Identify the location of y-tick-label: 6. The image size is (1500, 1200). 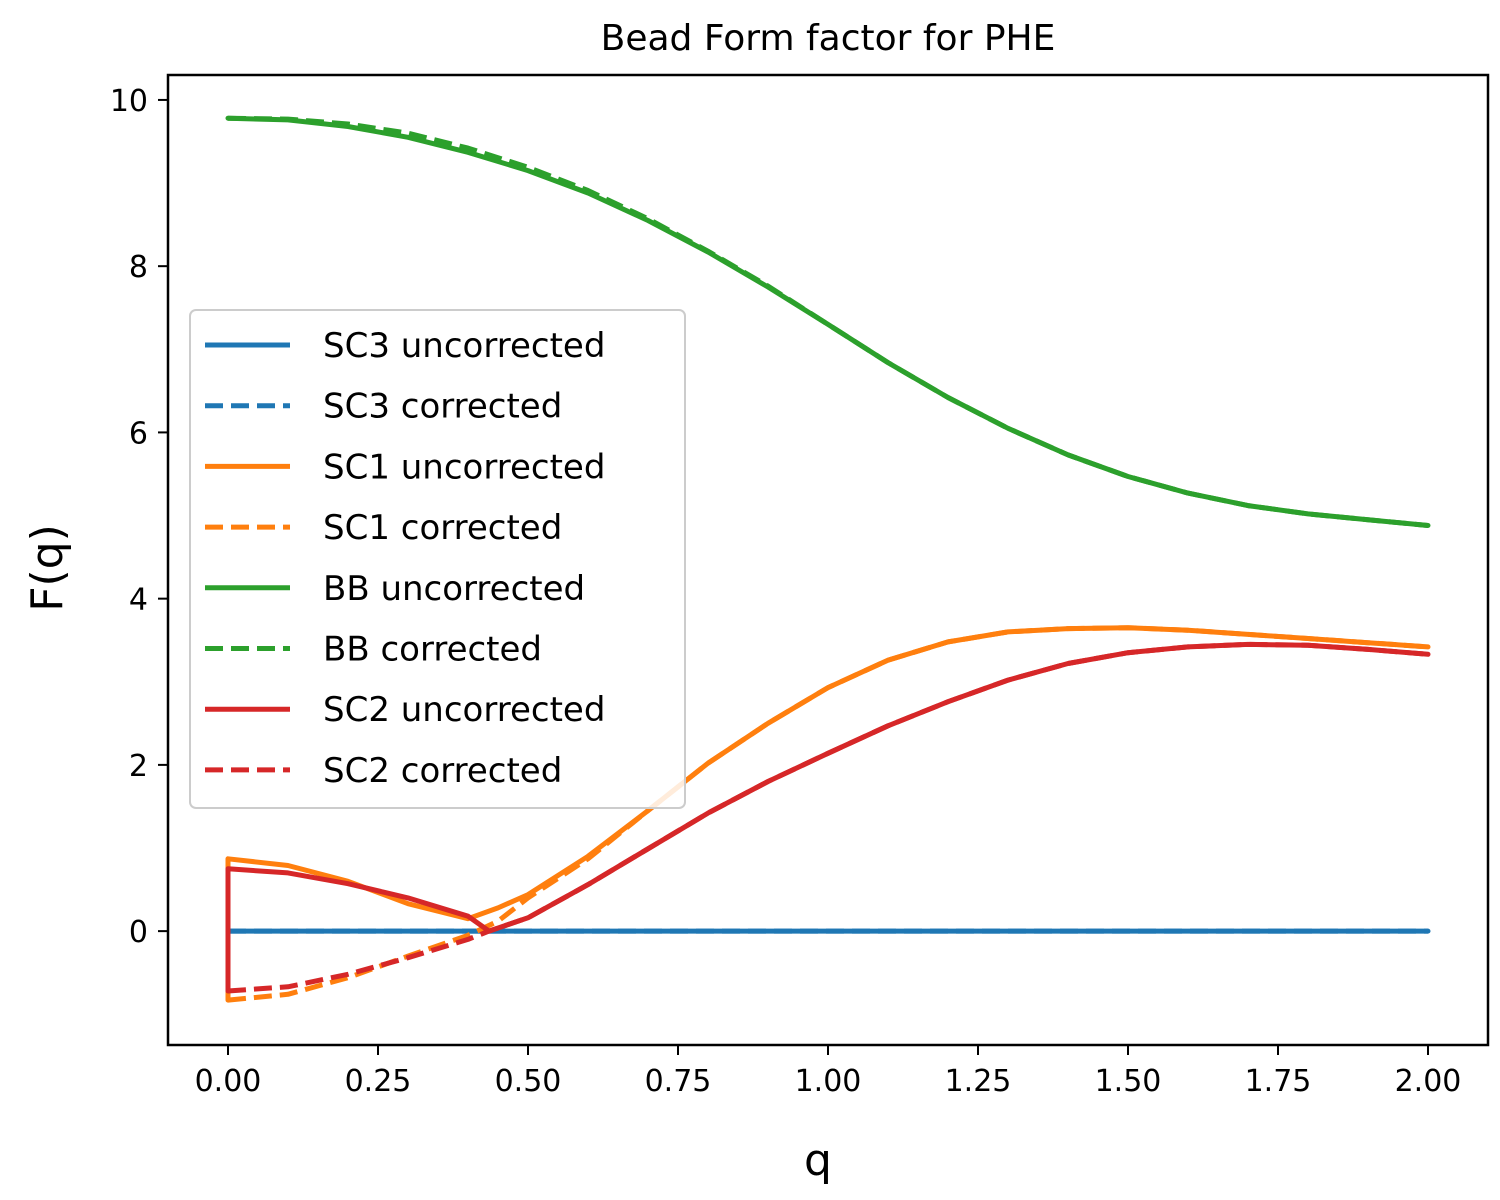
(138, 433).